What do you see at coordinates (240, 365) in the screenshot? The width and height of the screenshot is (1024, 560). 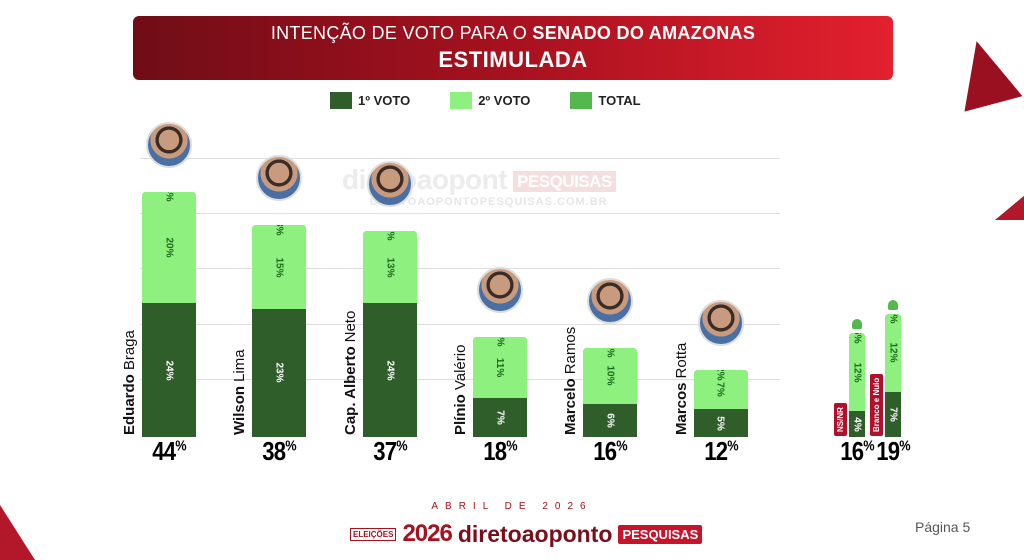 I see `last-name: Lima` at bounding box center [240, 365].